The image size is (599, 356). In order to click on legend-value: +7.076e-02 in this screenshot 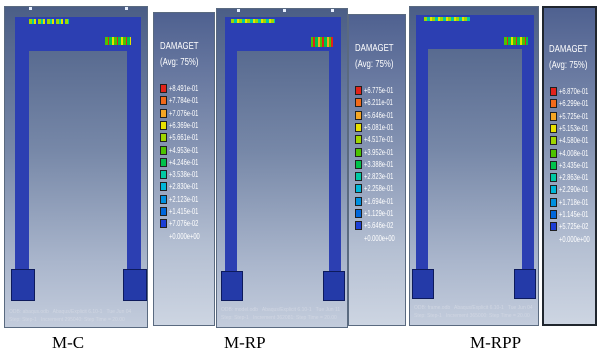, I will do `click(184, 224)`.